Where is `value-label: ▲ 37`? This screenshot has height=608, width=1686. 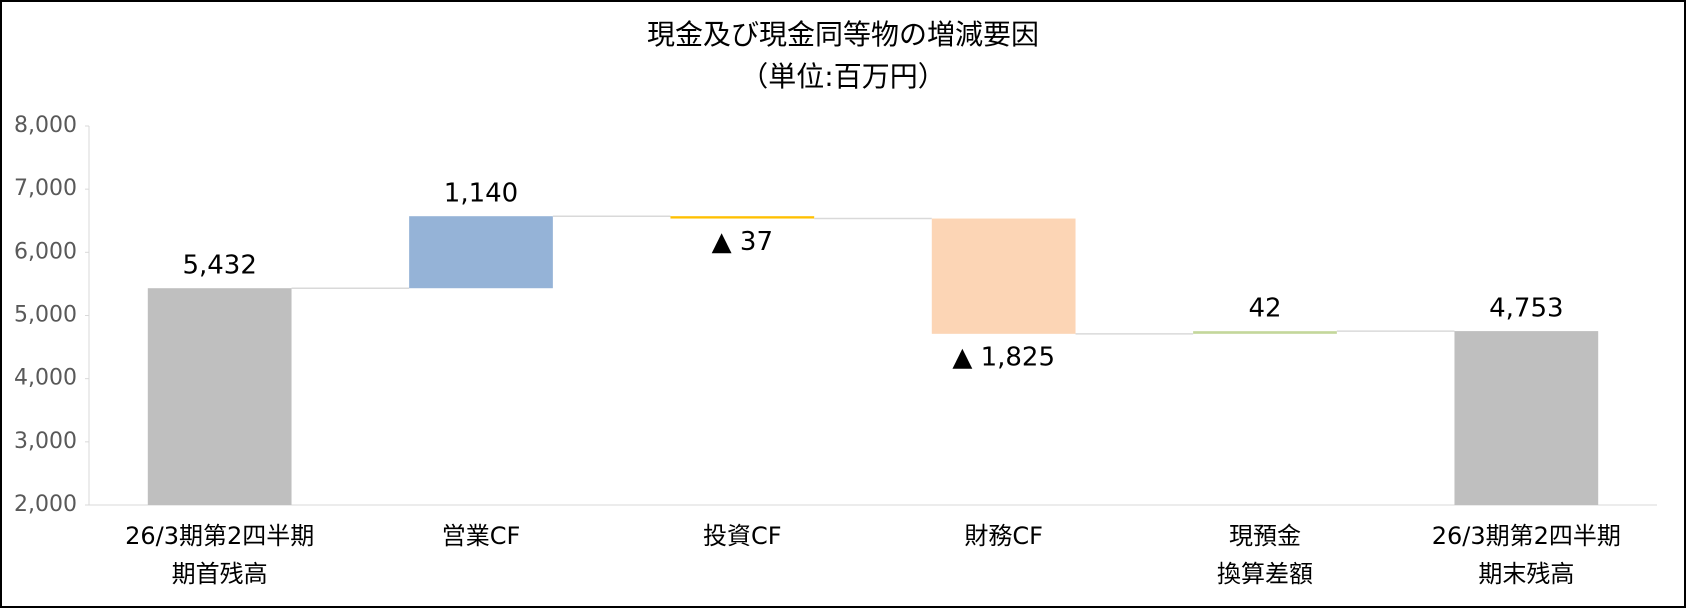
value-label: ▲ 37 is located at coordinates (742, 242).